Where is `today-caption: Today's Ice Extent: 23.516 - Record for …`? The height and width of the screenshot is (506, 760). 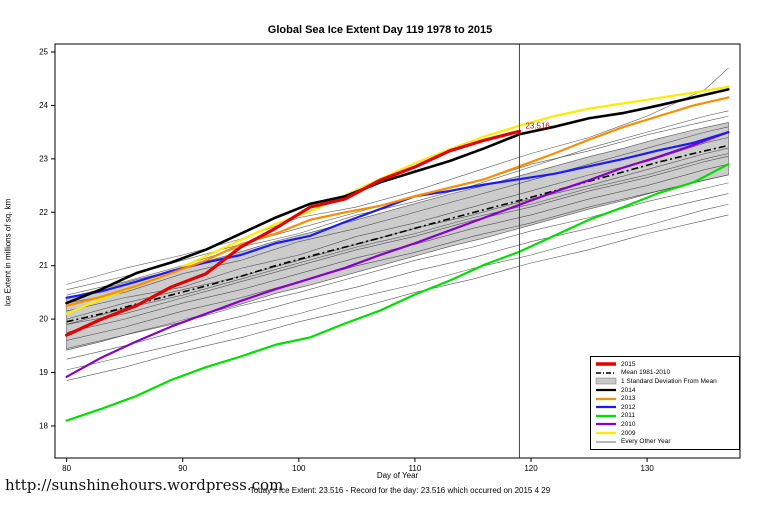
today-caption: Today's Ice Extent: 23.516 - Record for … is located at coordinates (400, 490).